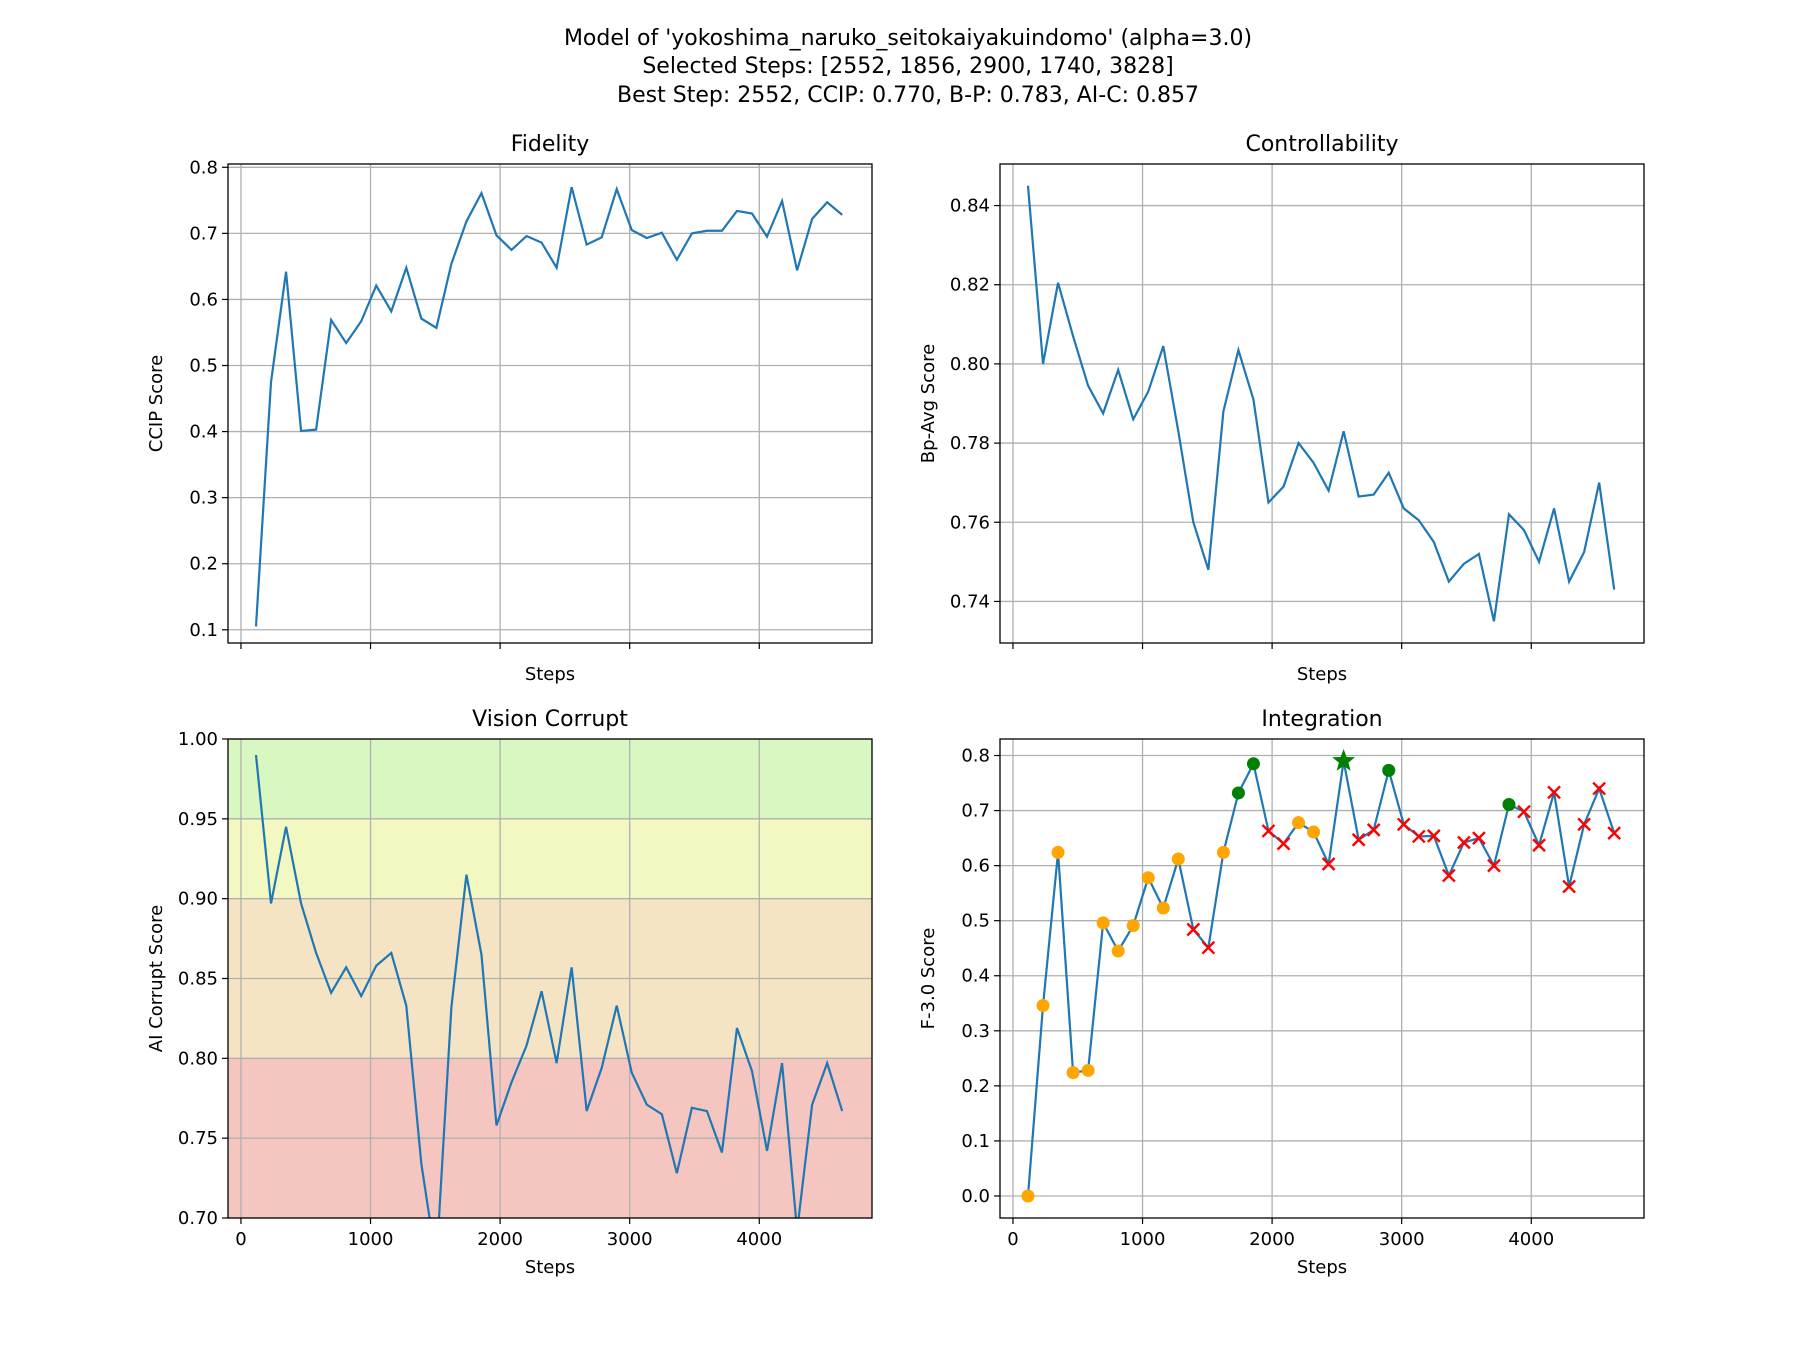  Describe the element at coordinates (1272, 1239) in the screenshot. I see `integration-xtick-label-2: 2000` at that location.